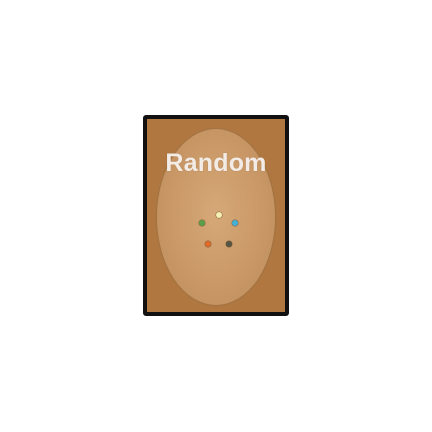  Describe the element at coordinates (202, 223) in the screenshot. I see `green-mana-icon` at that location.